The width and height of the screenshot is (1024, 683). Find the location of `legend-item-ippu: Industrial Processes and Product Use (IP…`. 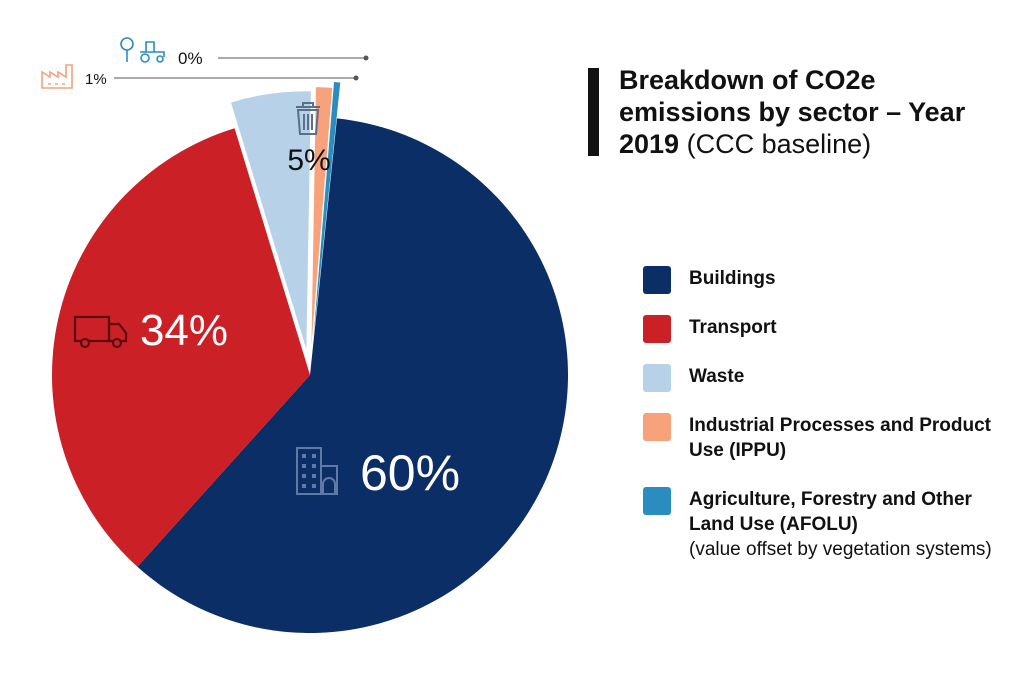

legend-item-ippu: Industrial Processes and Product Use (IP… is located at coordinates (828, 438).